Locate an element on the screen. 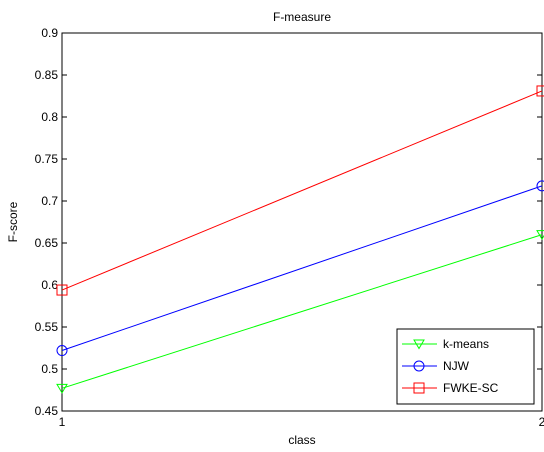 The height and width of the screenshot is (452, 544). y-tick-label: 0.75 is located at coordinates (47, 159).